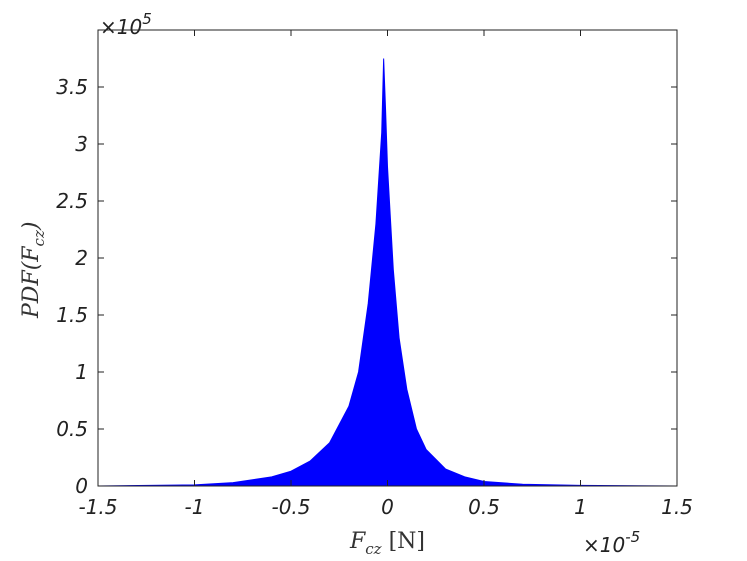 Image resolution: width=747 pixels, height=561 pixels. I want to click on y-tick-label: 3.5, so click(72, 87).